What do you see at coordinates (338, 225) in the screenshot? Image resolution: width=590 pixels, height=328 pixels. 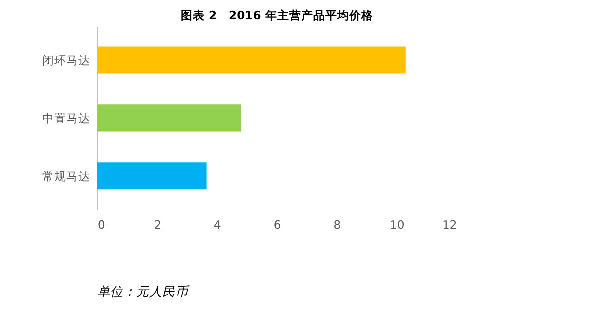 I see `x-tick-label: 8` at bounding box center [338, 225].